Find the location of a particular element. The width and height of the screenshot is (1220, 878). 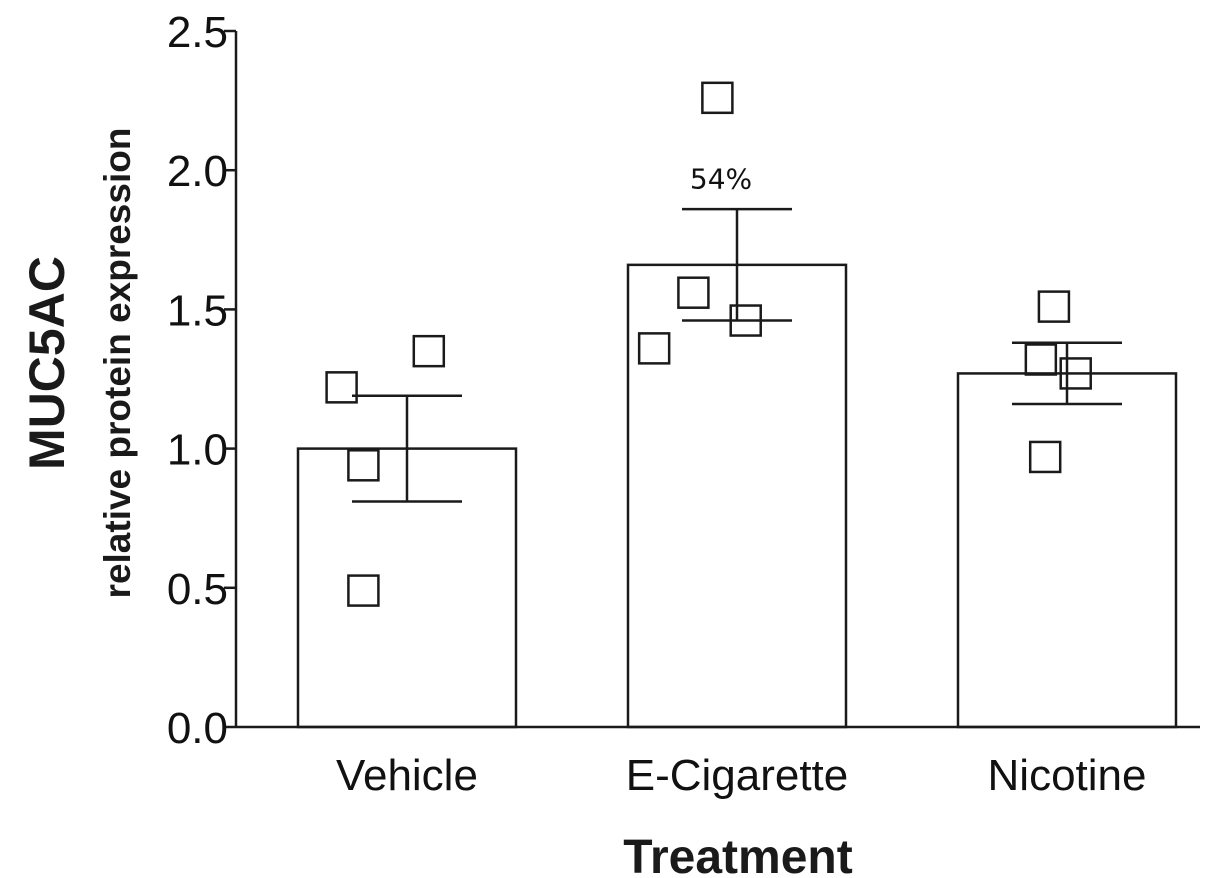

y-tick-label: 0.0 is located at coordinates (197, 728).